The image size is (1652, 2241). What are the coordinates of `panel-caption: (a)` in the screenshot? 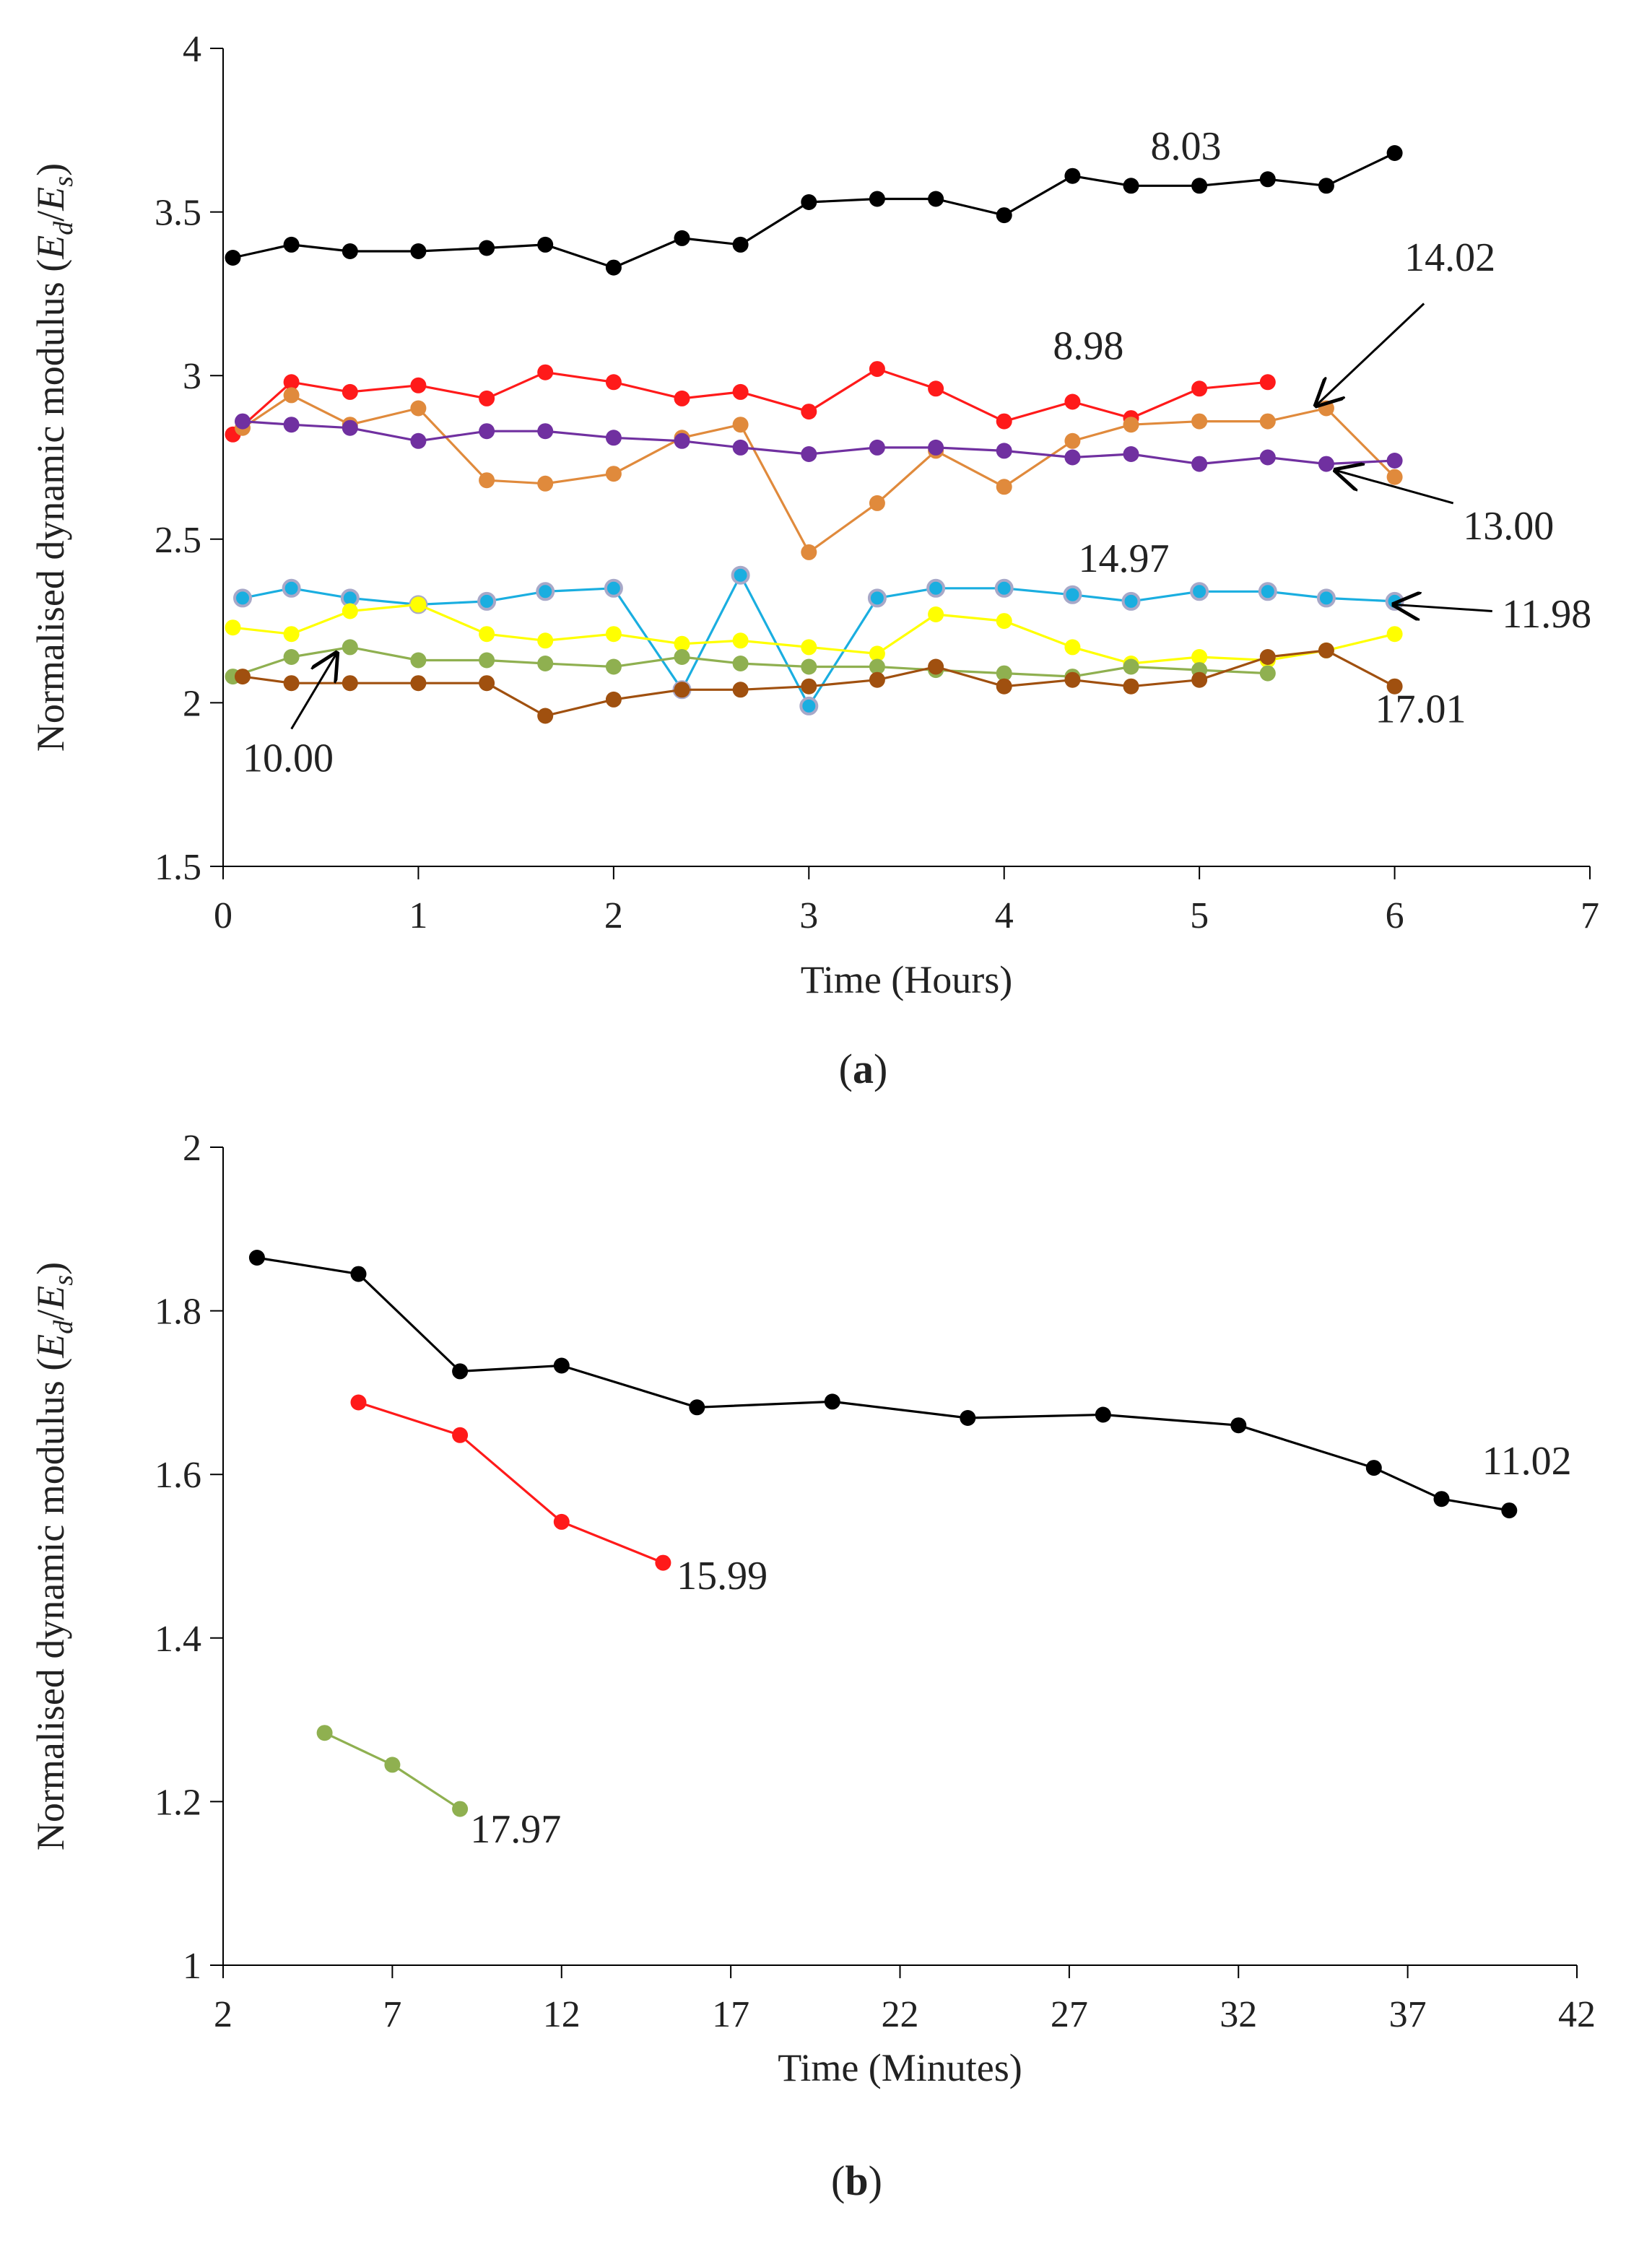 It's located at (863, 1068).